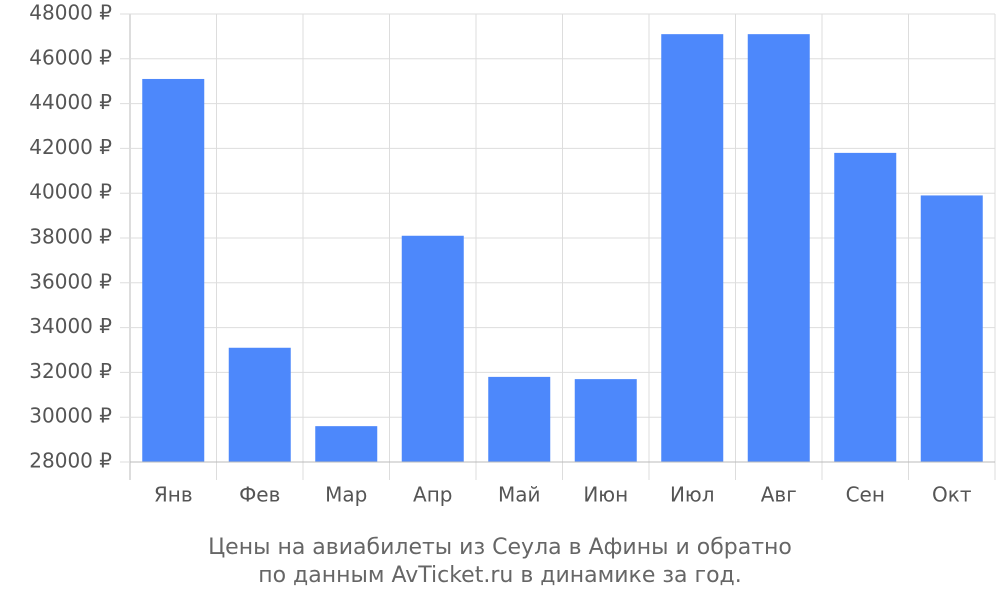 This screenshot has width=1000, height=600. What do you see at coordinates (70, 237) in the screenshot?
I see `y-tick-label: 38000 ₽` at bounding box center [70, 237].